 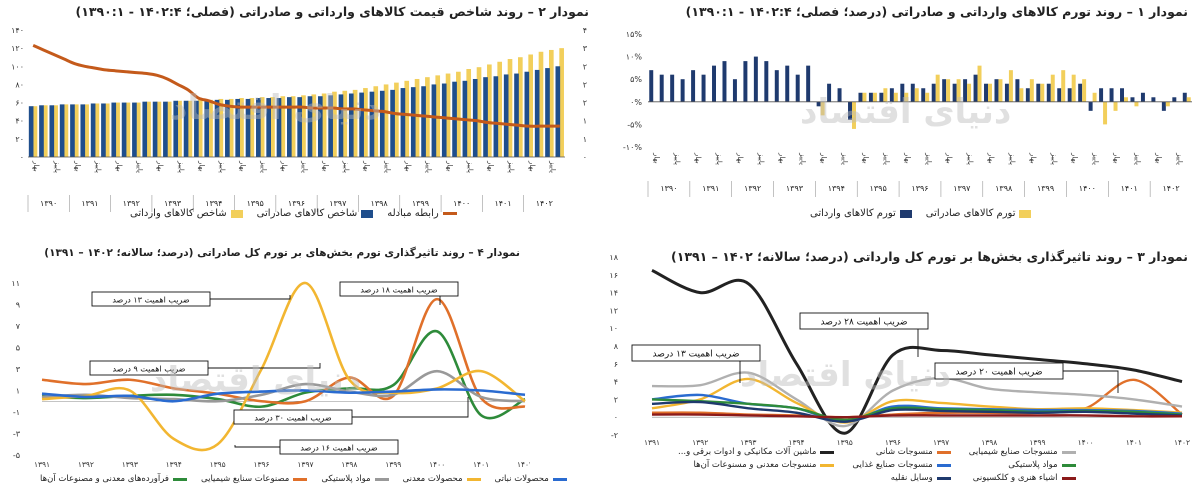 I want to click on year-label: ۱۴۰۱, so click(x=502, y=203).